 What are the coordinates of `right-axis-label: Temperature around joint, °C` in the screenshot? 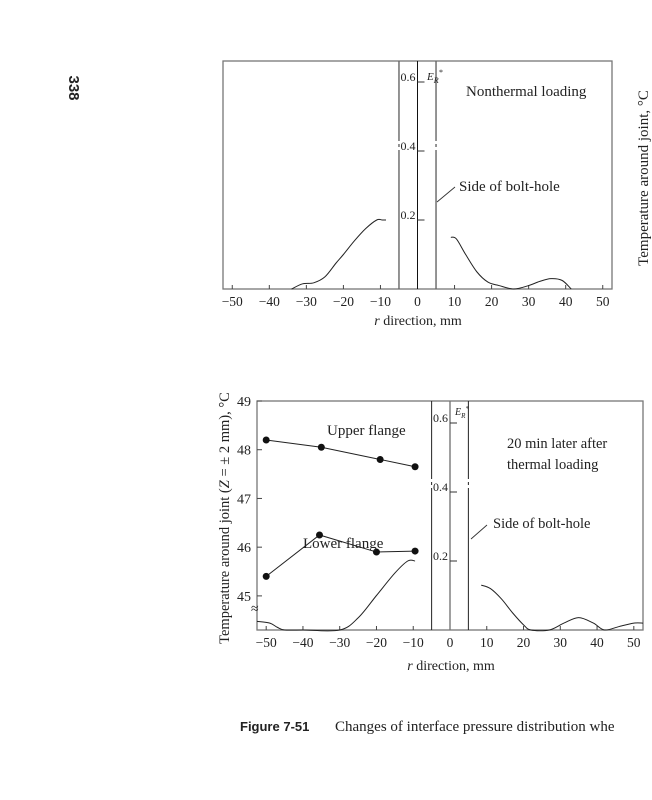 It's located at (644, 178).